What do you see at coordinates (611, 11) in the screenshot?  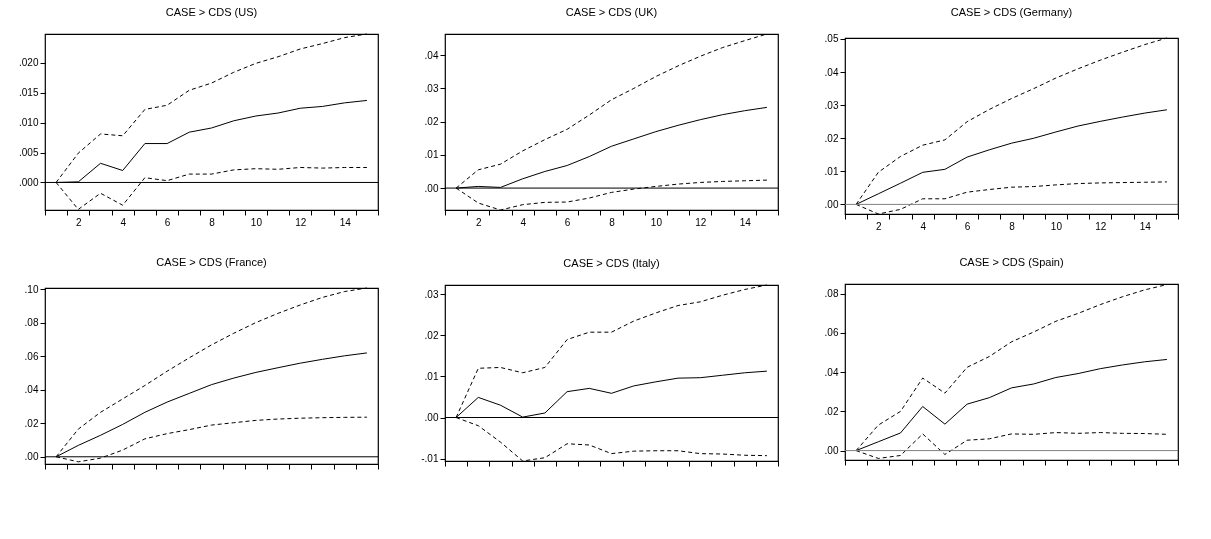 I see `chart-title: CASE > CDS (UK)` at bounding box center [611, 11].